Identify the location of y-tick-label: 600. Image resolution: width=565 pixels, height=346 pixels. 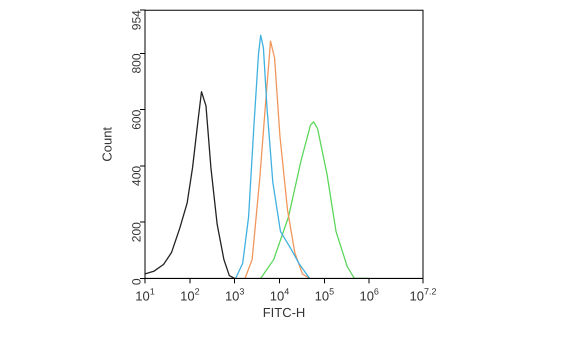
(136, 119).